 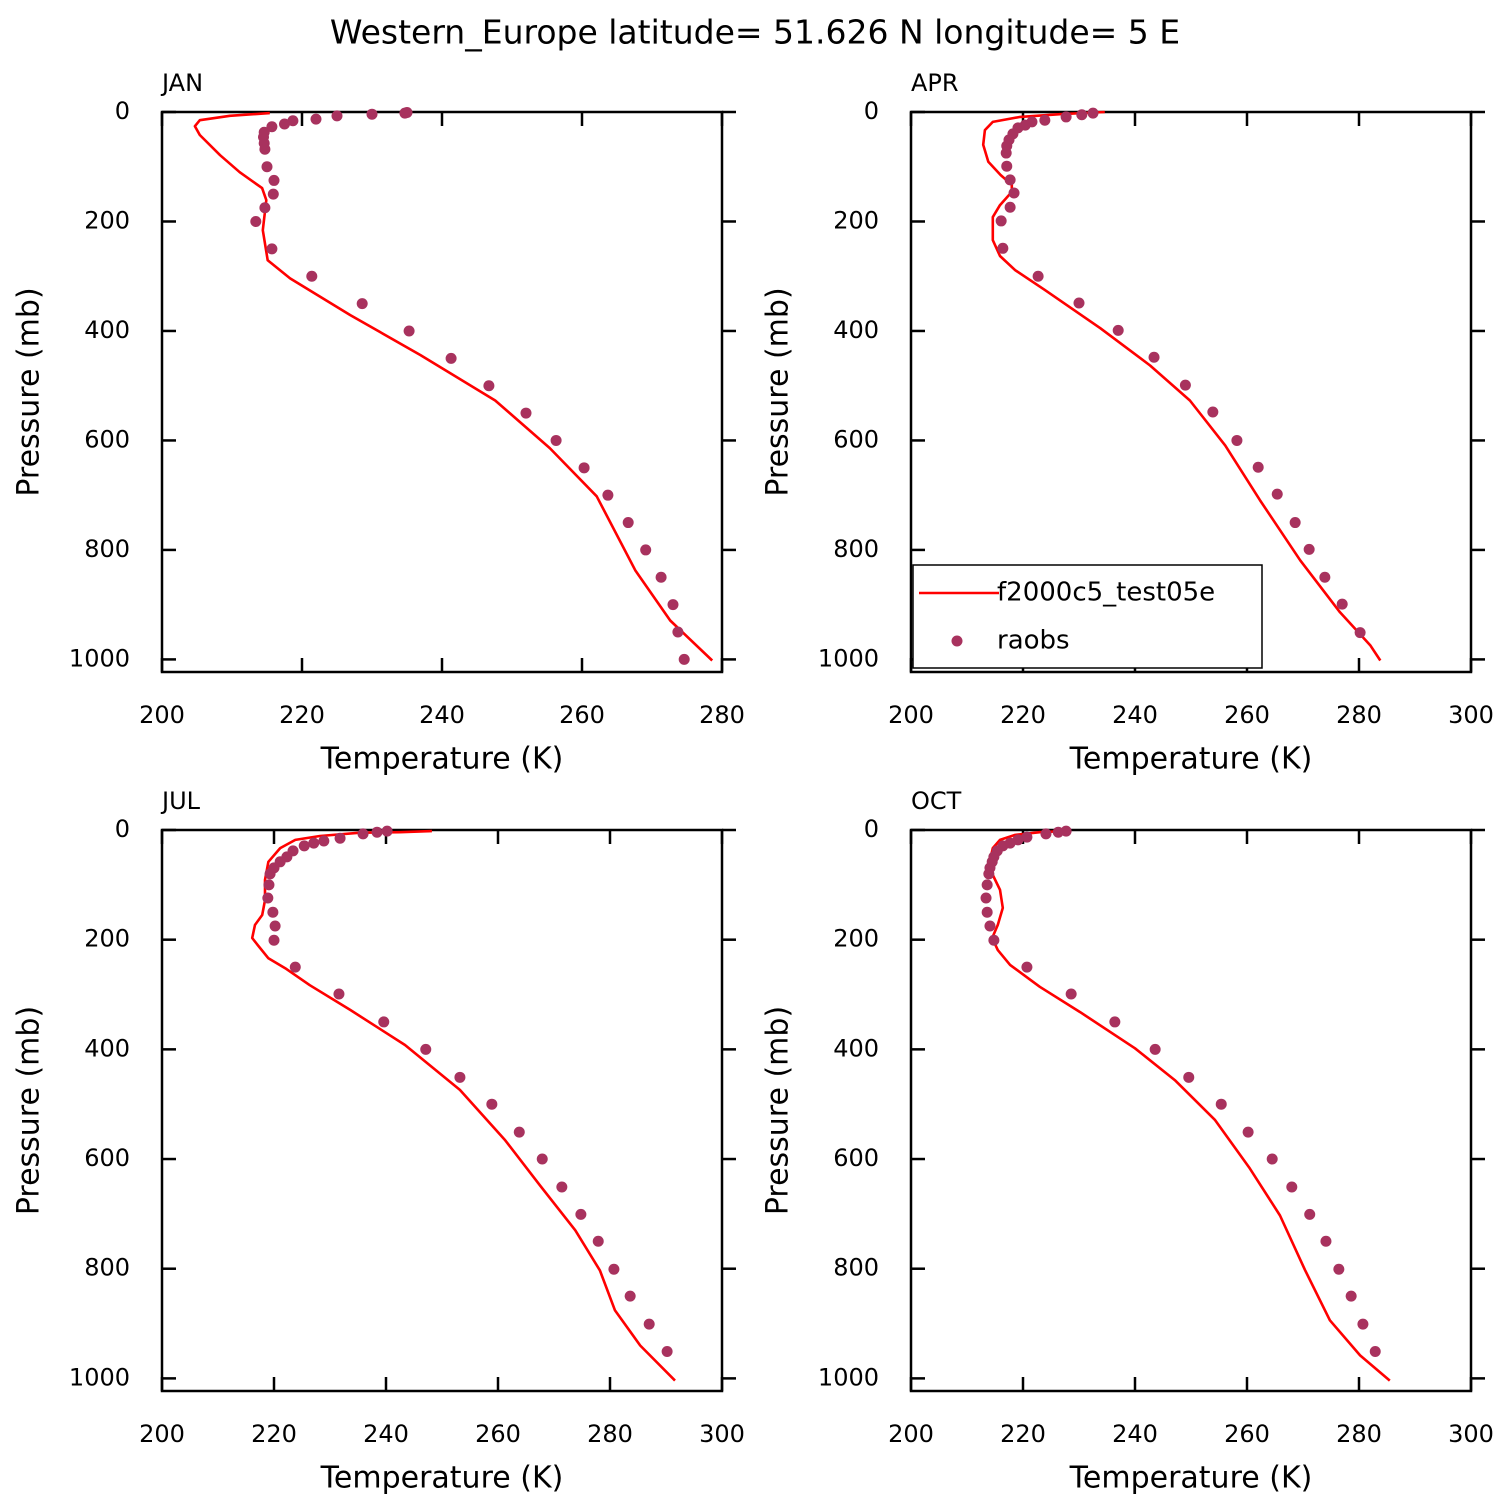 What do you see at coordinates (856, 1268) in the screenshot?
I see `y-tick-label: 800` at bounding box center [856, 1268].